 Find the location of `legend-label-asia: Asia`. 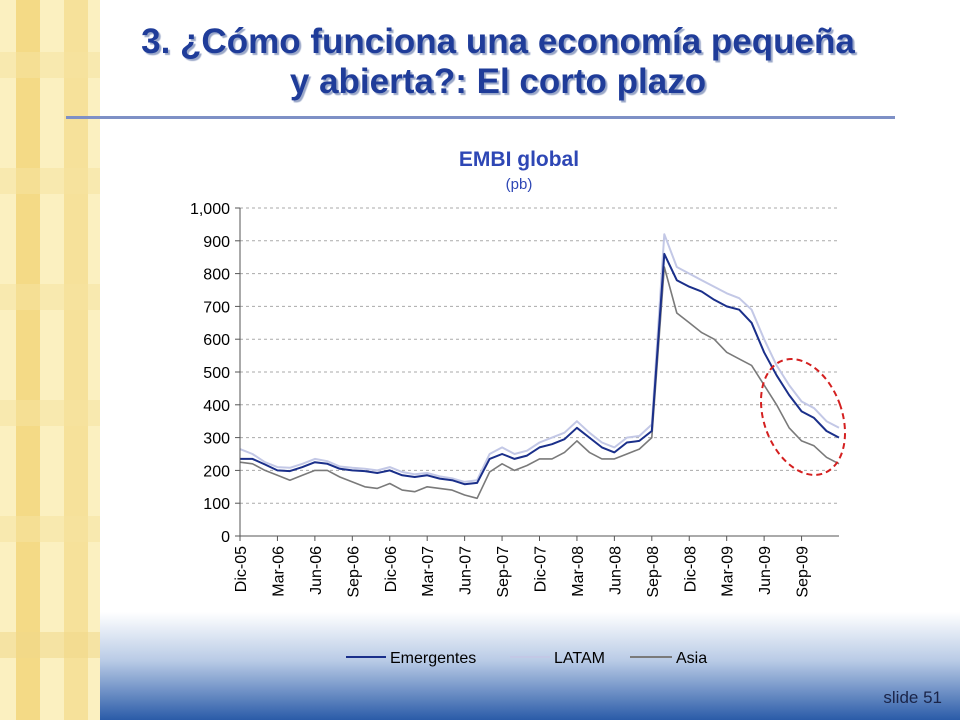

legend-label-asia: Asia is located at coordinates (691, 658).